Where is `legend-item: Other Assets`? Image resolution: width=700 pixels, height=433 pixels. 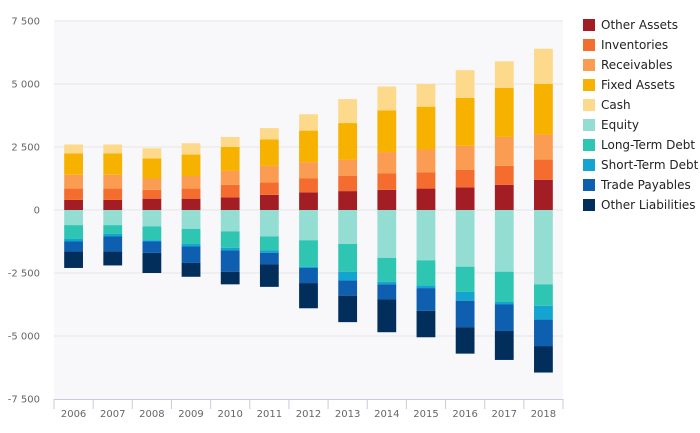
legend-item: Other Assets is located at coordinates (630, 25).